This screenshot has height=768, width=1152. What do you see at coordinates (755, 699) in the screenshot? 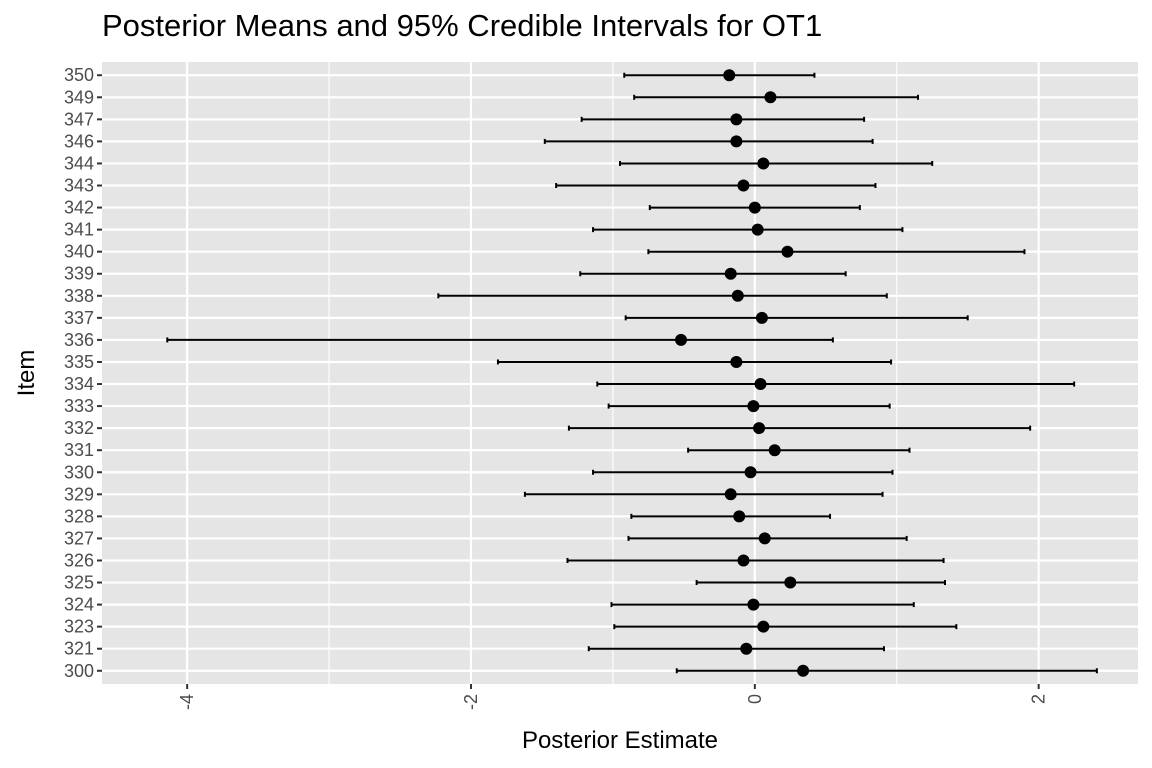
I see `x-tick-label: 0` at bounding box center [755, 699].